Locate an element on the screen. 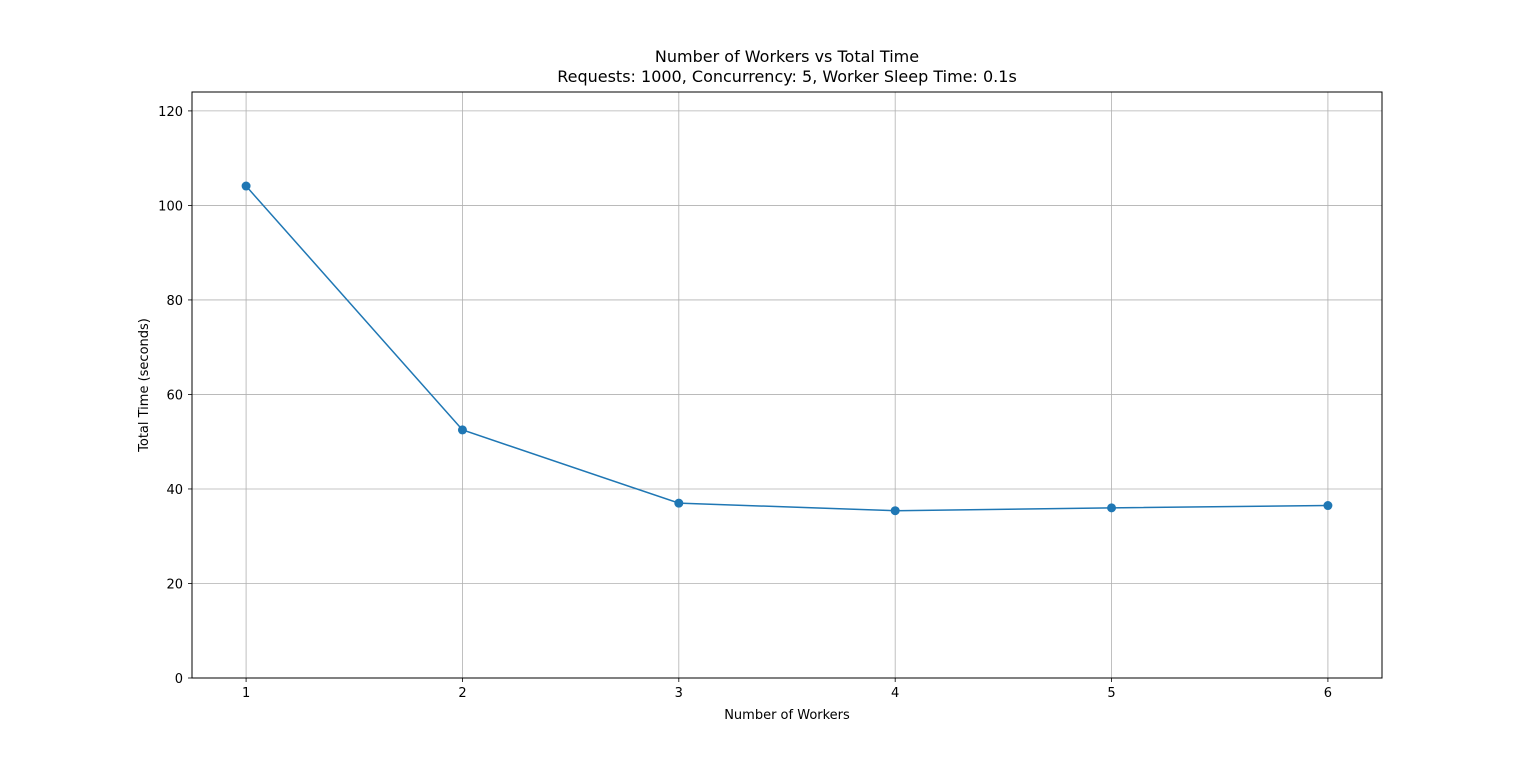 The image size is (1536, 766). x-tick-label: 3 is located at coordinates (679, 693).